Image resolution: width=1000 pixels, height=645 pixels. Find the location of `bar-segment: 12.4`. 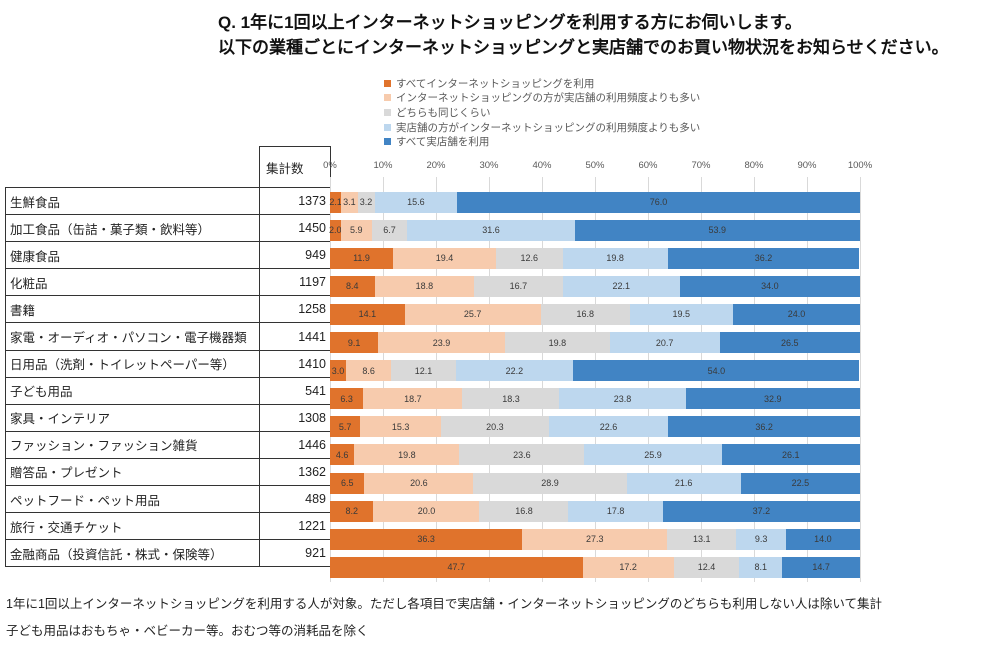

bar-segment: 12.4 is located at coordinates (706, 567).